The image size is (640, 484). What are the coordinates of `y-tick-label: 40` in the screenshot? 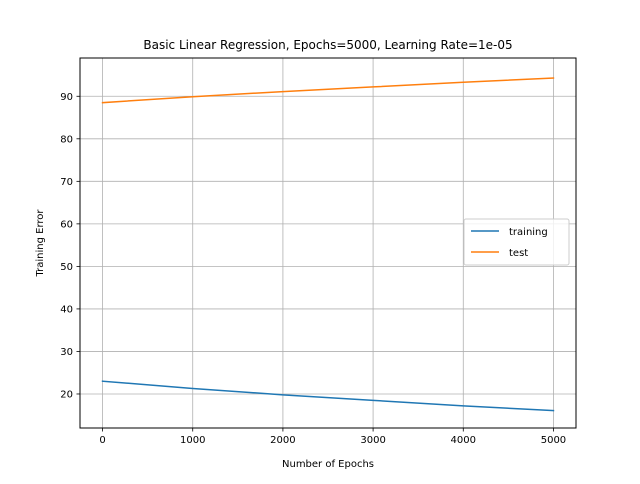 It's located at (66, 309).